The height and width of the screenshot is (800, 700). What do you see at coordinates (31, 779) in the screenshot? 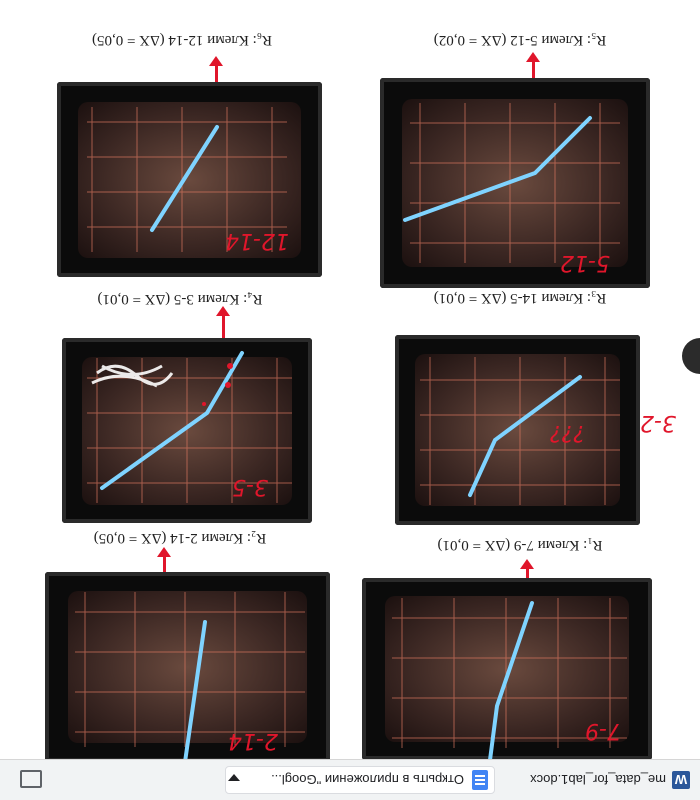
I see `printer-icon` at bounding box center [31, 779].